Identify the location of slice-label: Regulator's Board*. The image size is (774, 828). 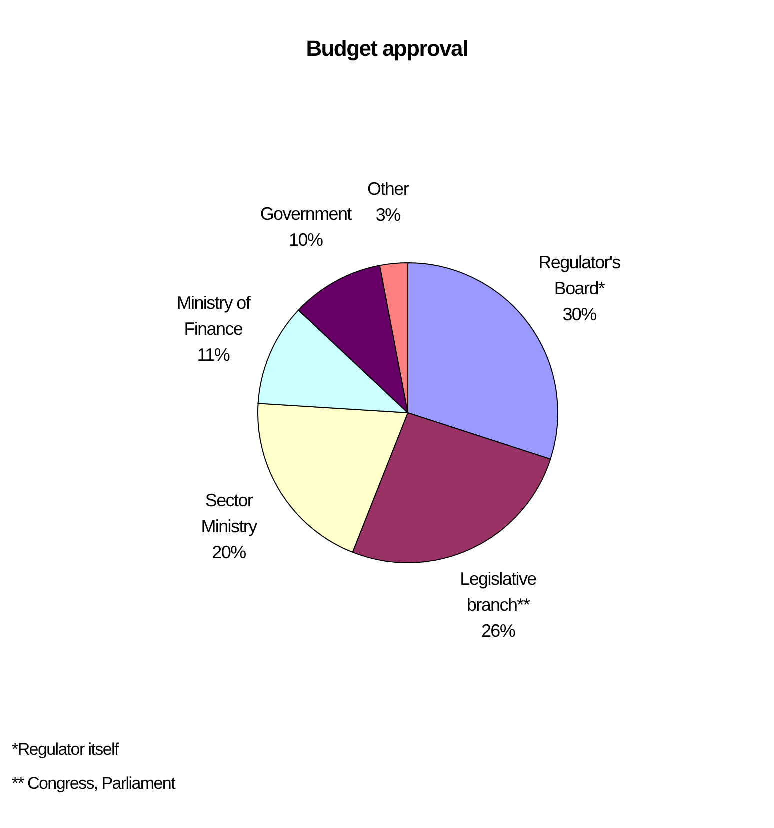
(580, 275).